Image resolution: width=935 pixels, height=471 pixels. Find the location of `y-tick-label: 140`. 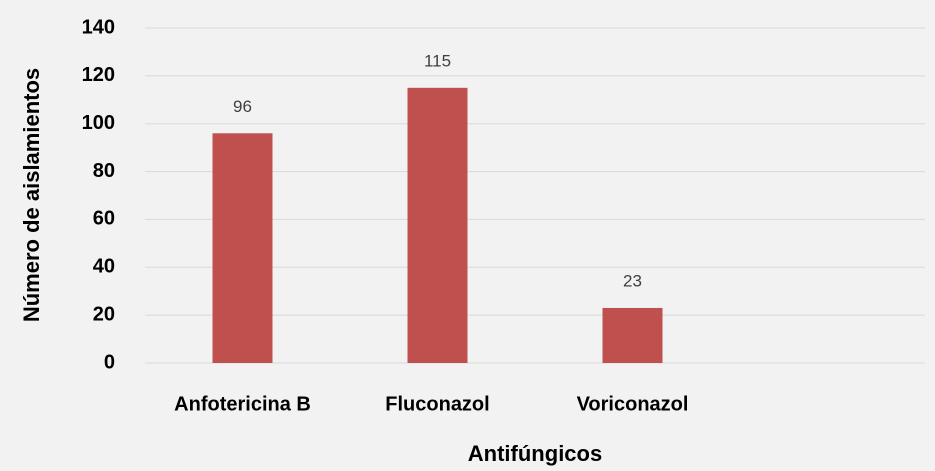

y-tick-label: 140 is located at coordinates (98, 27).